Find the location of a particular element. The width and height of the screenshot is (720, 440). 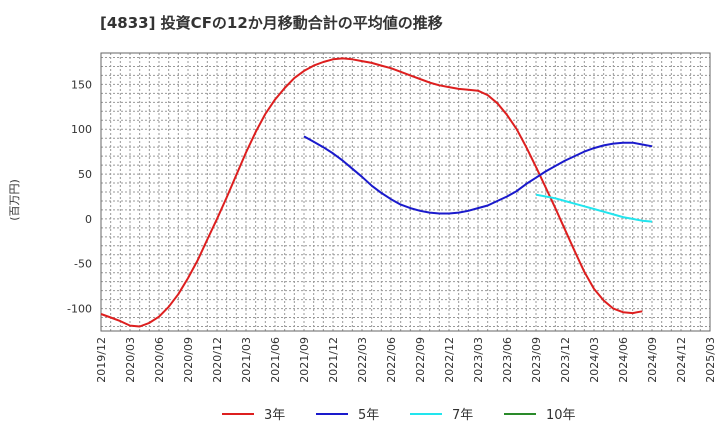

x-tick-label: 2023/09 is located at coordinates (536, 360).